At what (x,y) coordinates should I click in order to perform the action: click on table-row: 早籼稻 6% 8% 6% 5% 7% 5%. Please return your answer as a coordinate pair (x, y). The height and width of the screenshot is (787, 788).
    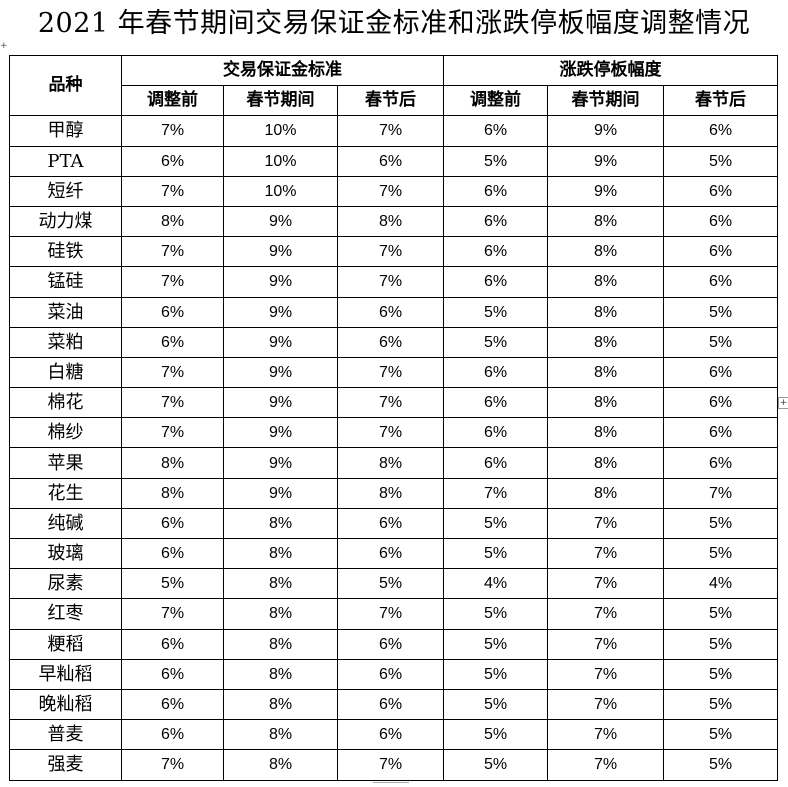
    Looking at the image, I should click on (394, 674).